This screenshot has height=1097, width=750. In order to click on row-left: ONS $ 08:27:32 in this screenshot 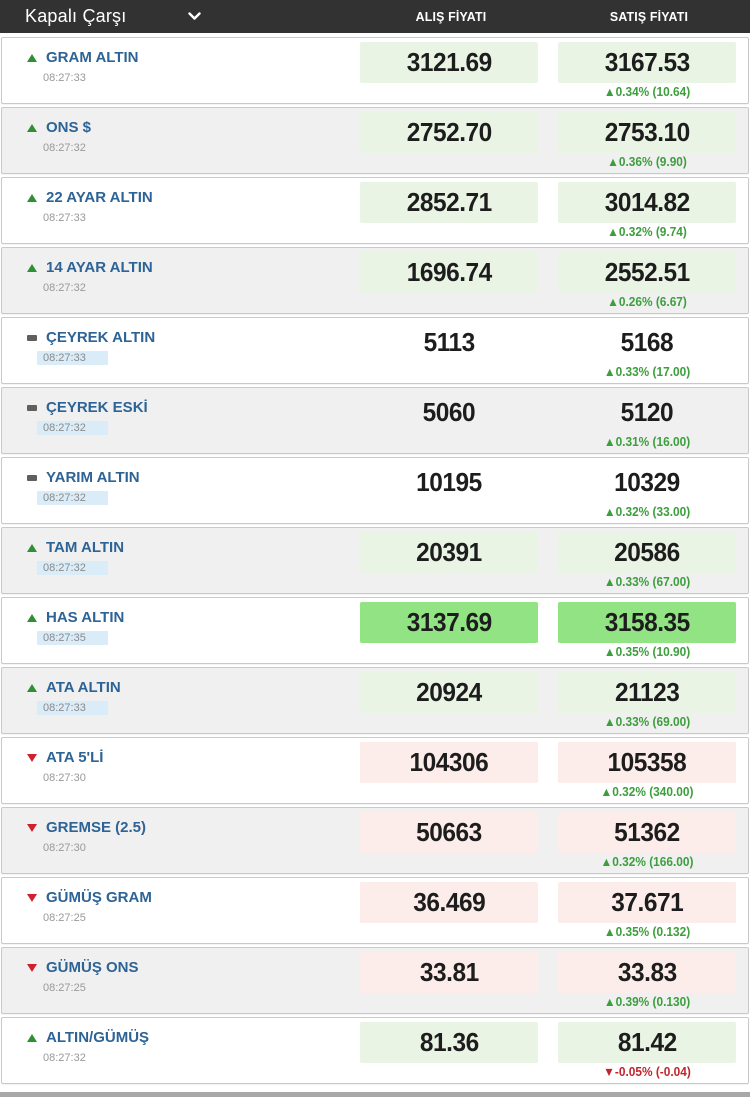, I will do `click(181, 140)`.